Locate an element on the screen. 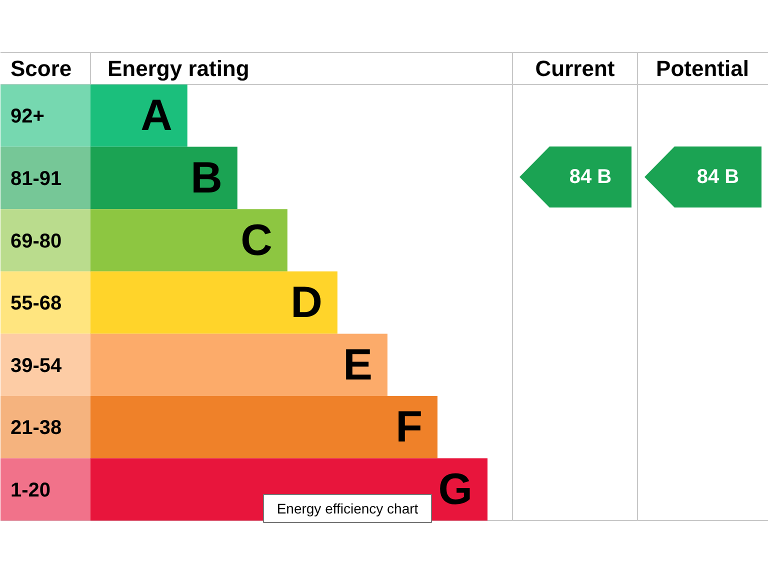 The width and height of the screenshot is (768, 576). y2-tick-label: 21-38 is located at coordinates (36, 428).